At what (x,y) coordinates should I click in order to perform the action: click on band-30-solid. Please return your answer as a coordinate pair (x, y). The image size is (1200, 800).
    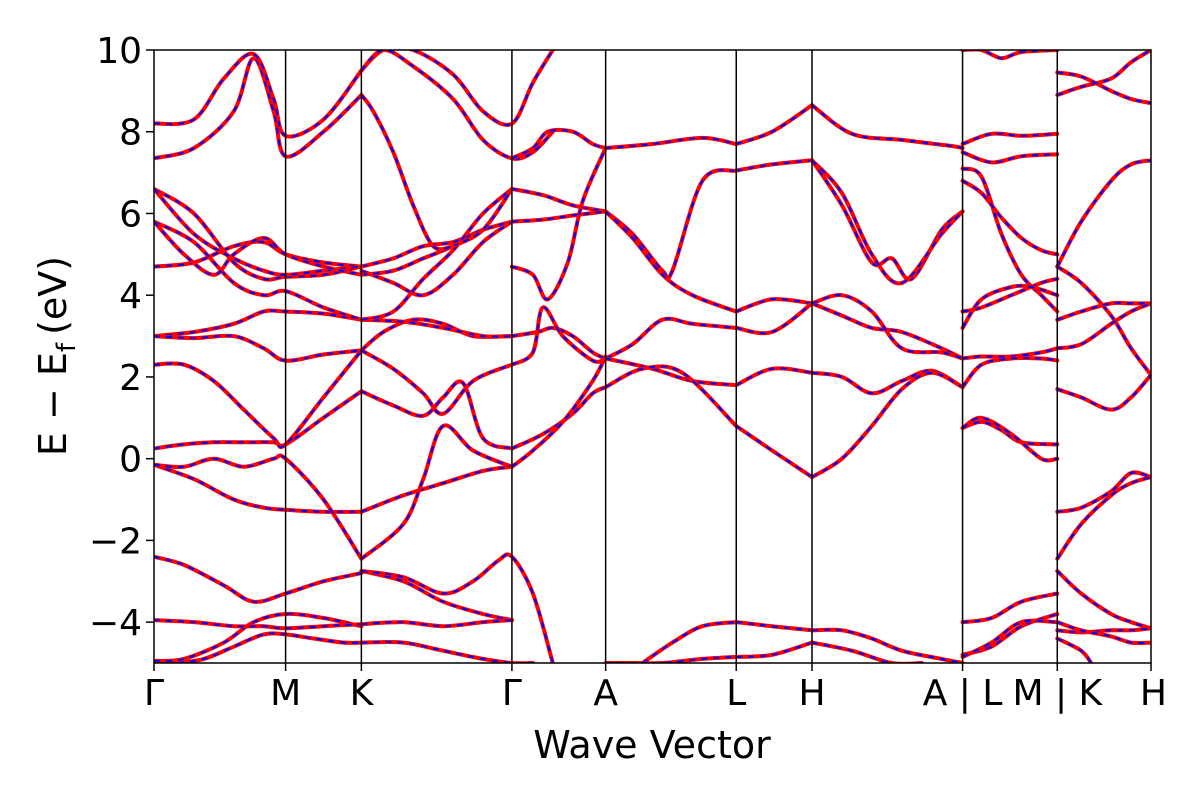
    Looking at the image, I should click on (407, 172).